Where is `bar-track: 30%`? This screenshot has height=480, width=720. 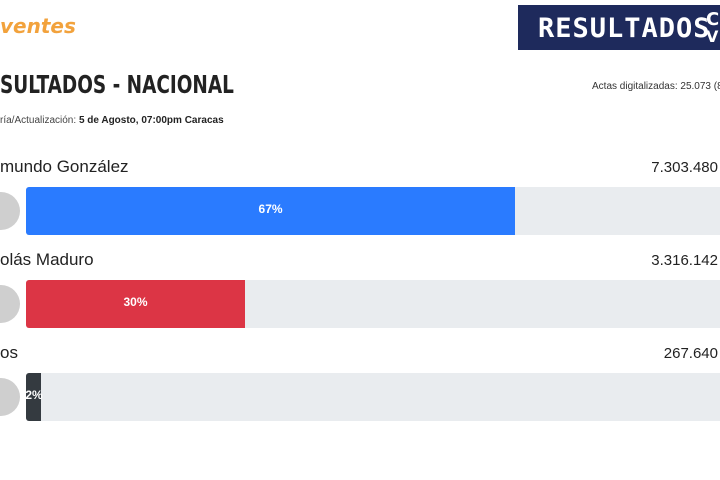 bar-track: 30% is located at coordinates (373, 304).